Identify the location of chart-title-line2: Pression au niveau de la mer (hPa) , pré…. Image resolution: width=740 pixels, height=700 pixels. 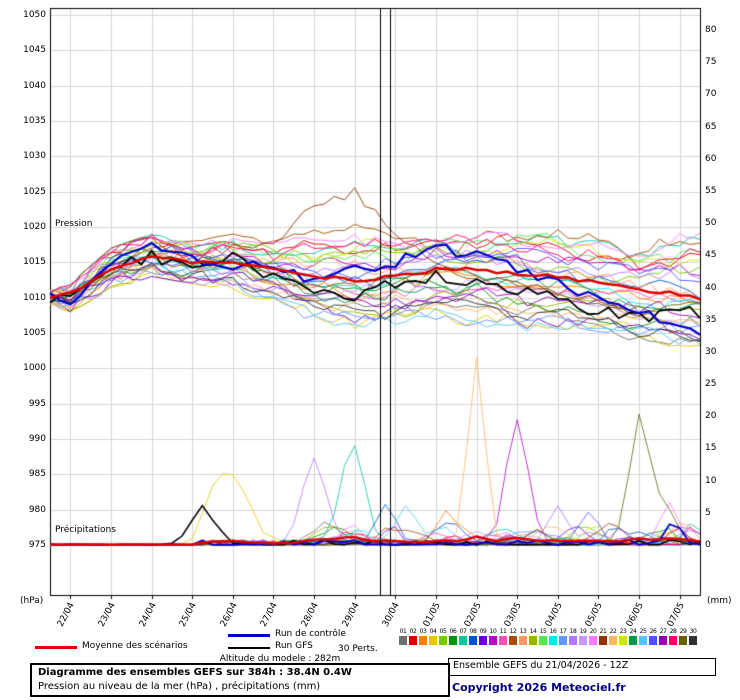
(179, 686).